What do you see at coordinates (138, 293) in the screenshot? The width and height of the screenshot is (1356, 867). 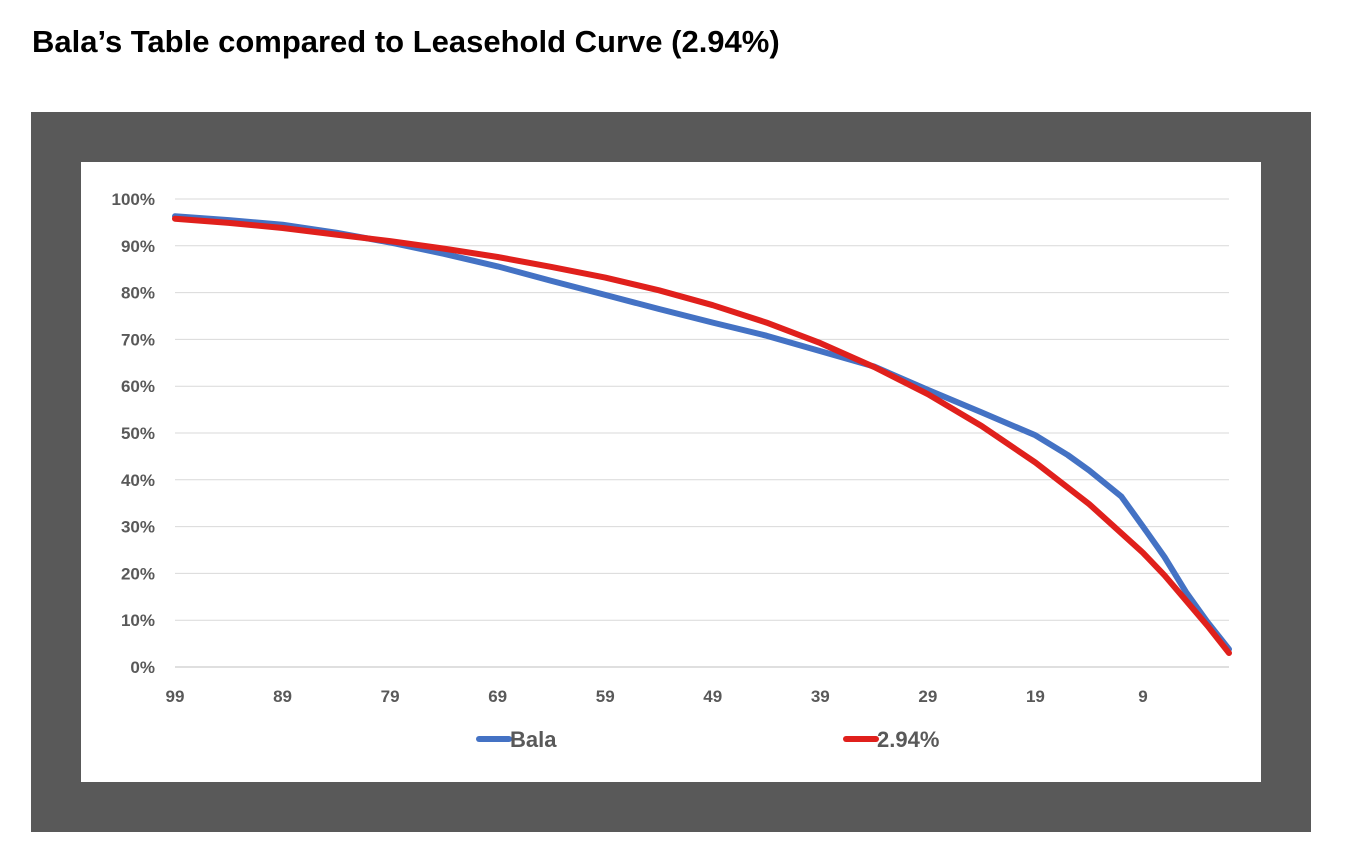 I see `y-tick-label: 80%` at bounding box center [138, 293].